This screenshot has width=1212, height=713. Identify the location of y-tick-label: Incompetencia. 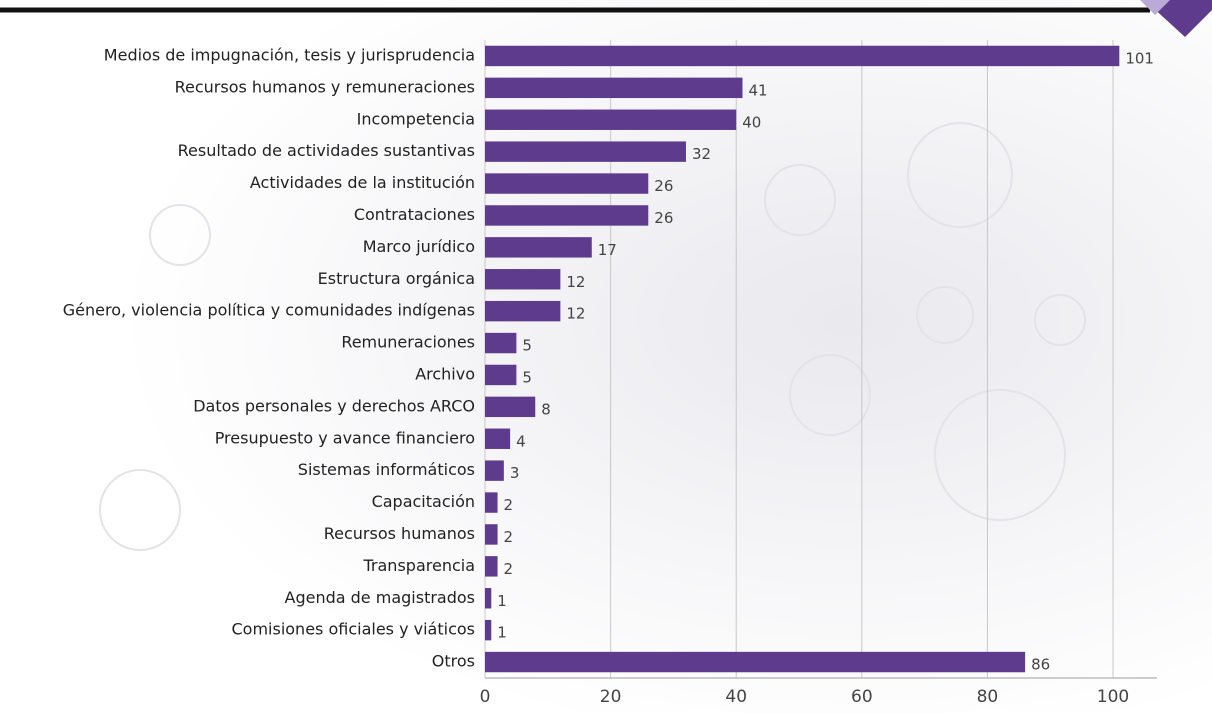
(416, 118).